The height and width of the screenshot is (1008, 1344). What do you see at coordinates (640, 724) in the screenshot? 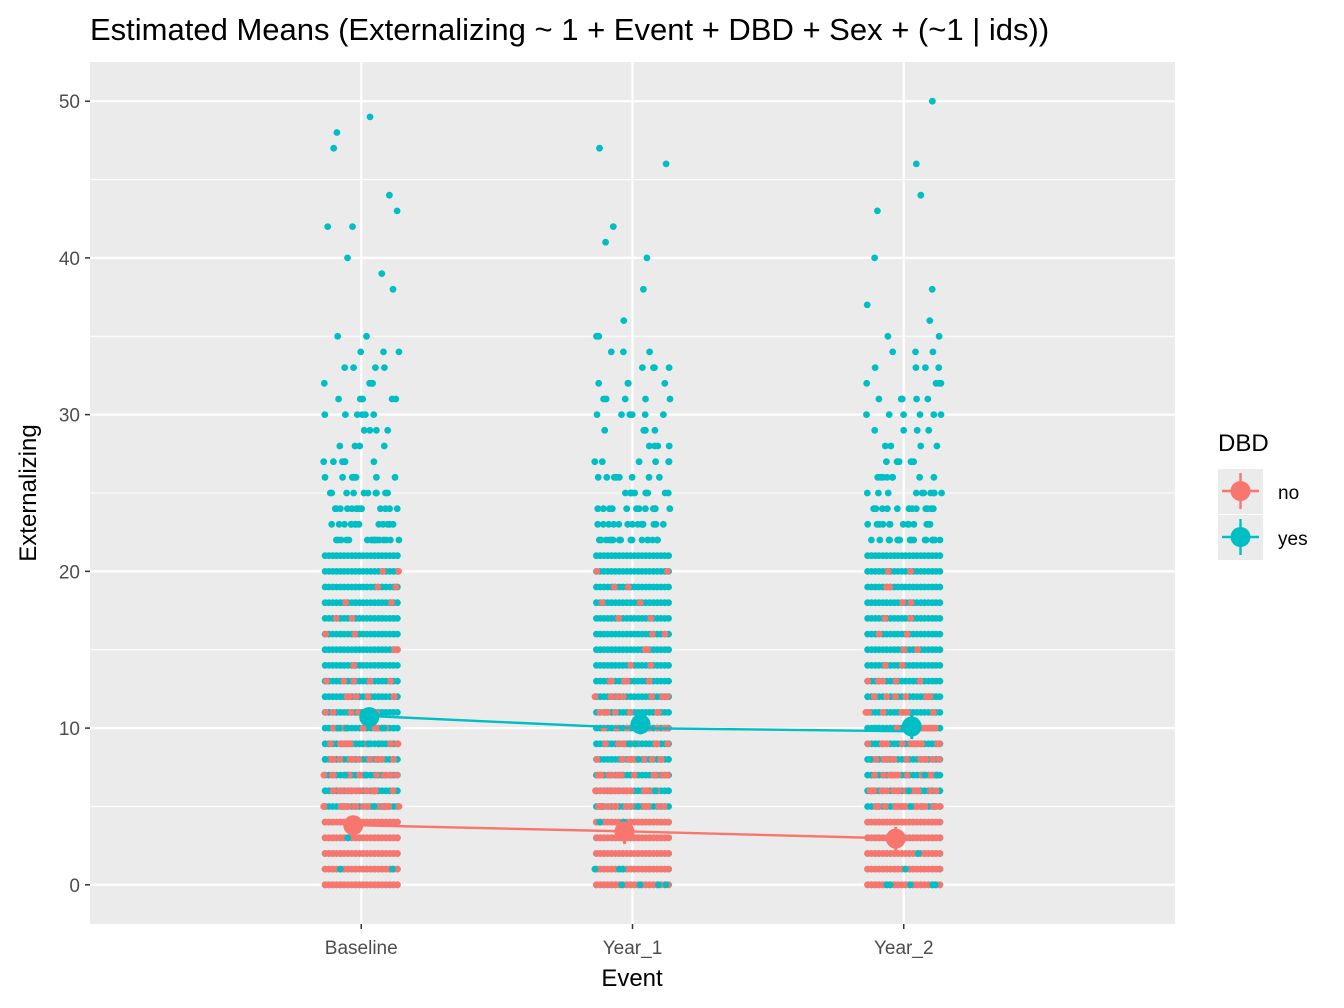
I see `mean-point-yes` at bounding box center [640, 724].